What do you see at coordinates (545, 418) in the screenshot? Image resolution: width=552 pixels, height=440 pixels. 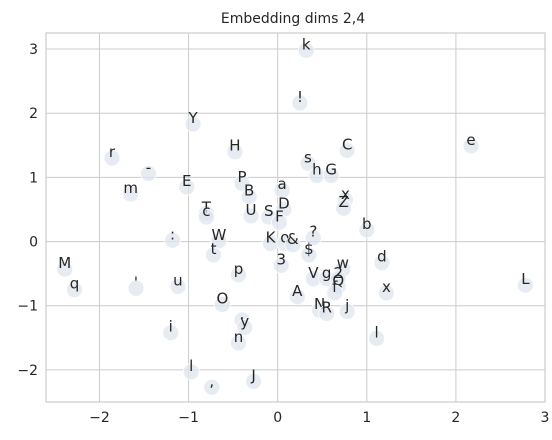 I see `x-tick-label: 3` at bounding box center [545, 418].